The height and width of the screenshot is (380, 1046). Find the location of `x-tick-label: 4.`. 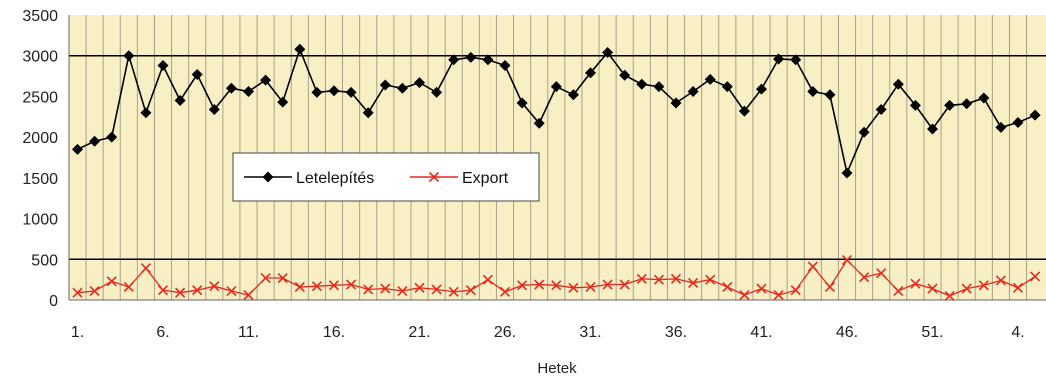

x-tick-label: 4. is located at coordinates (1017, 332).